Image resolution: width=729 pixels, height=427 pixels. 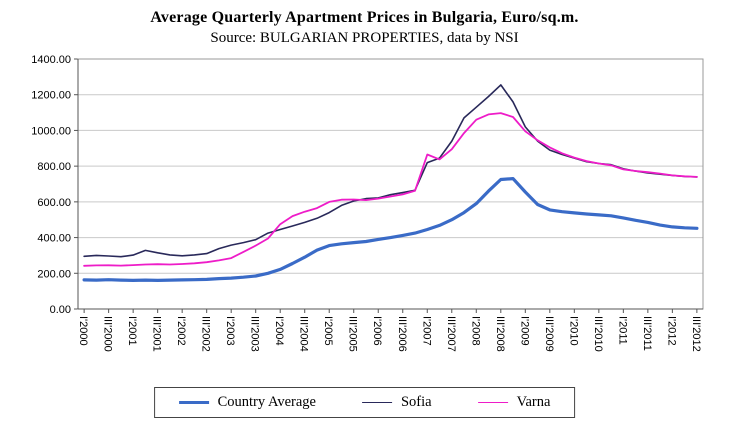 I want to click on svg-text: III'2003, so click(x=255, y=334).